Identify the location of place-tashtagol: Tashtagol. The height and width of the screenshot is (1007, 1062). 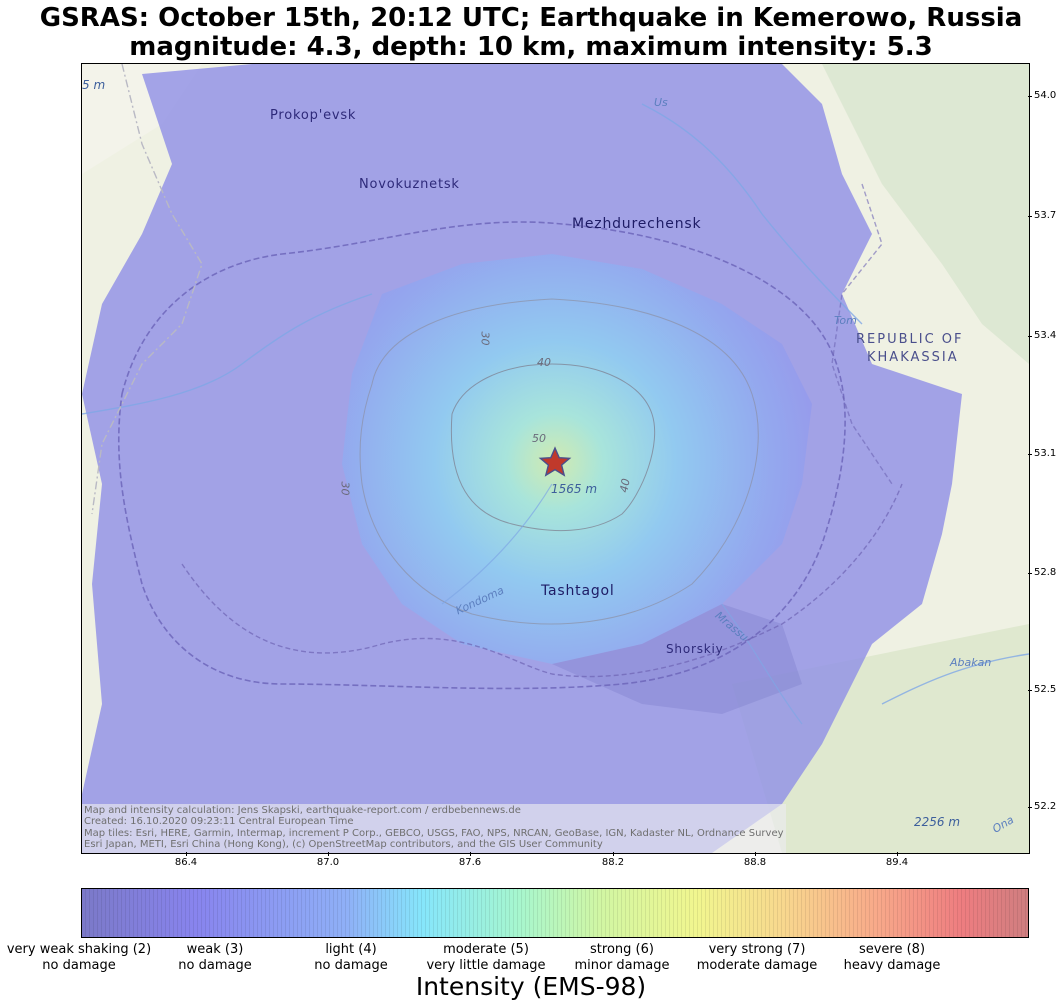
(578, 591).